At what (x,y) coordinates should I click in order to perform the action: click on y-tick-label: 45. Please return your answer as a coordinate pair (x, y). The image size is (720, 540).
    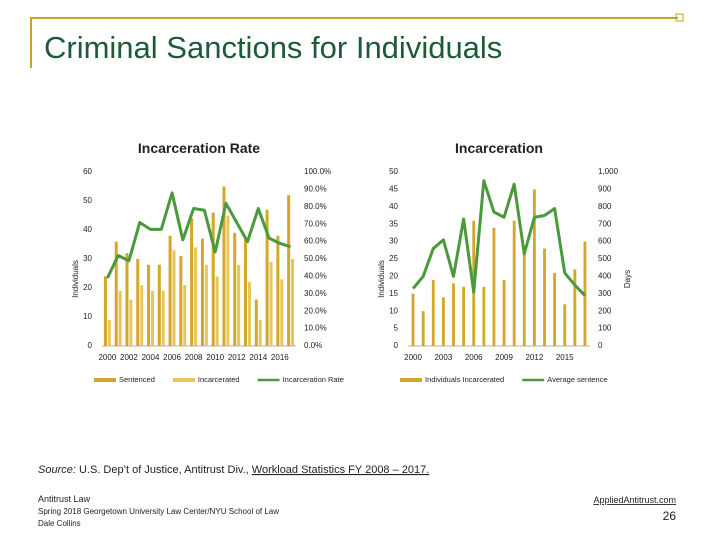
    Looking at the image, I should click on (393, 189).